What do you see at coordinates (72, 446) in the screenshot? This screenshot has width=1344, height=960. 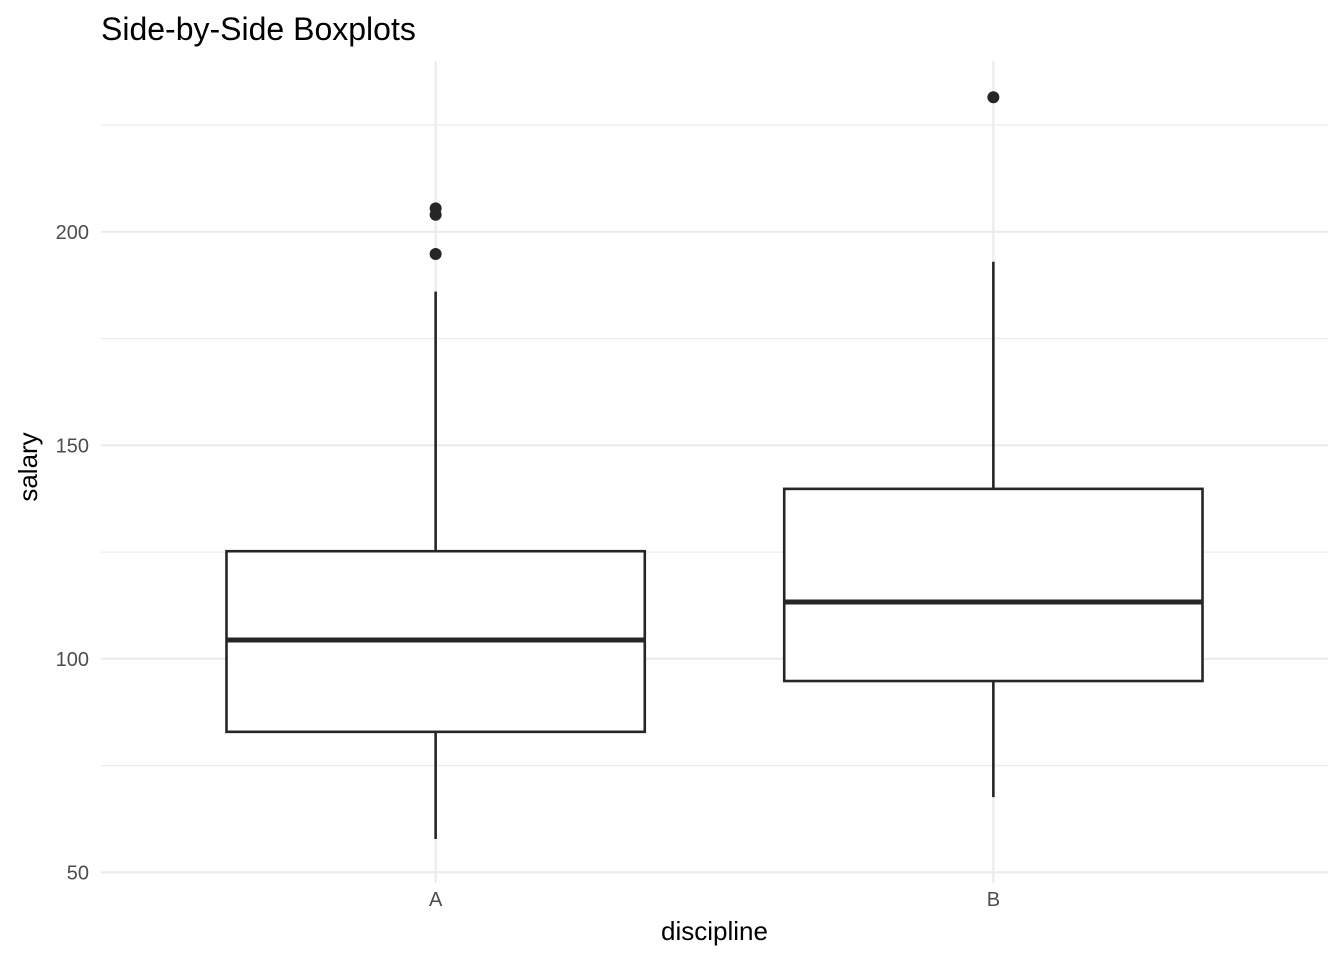 I see `y-tick-label: 150` at bounding box center [72, 446].